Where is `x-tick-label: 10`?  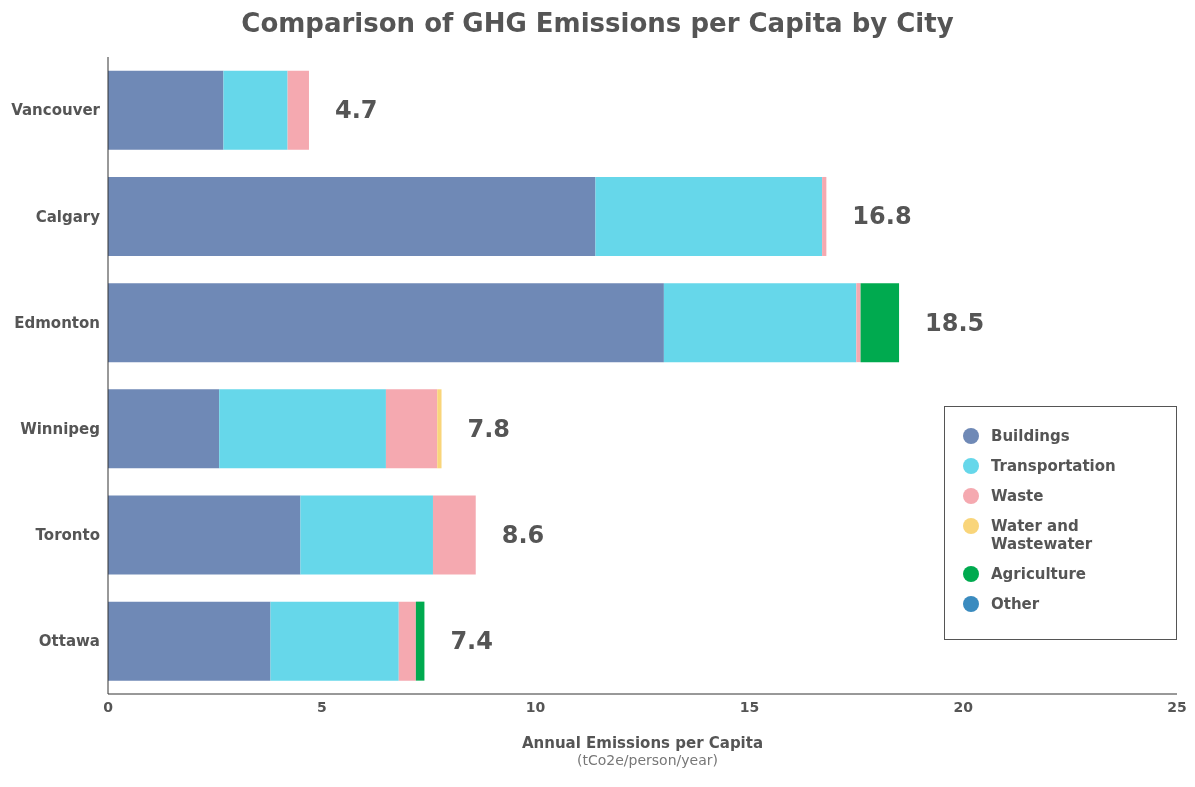
x-tick-label: 10 is located at coordinates (535, 706).